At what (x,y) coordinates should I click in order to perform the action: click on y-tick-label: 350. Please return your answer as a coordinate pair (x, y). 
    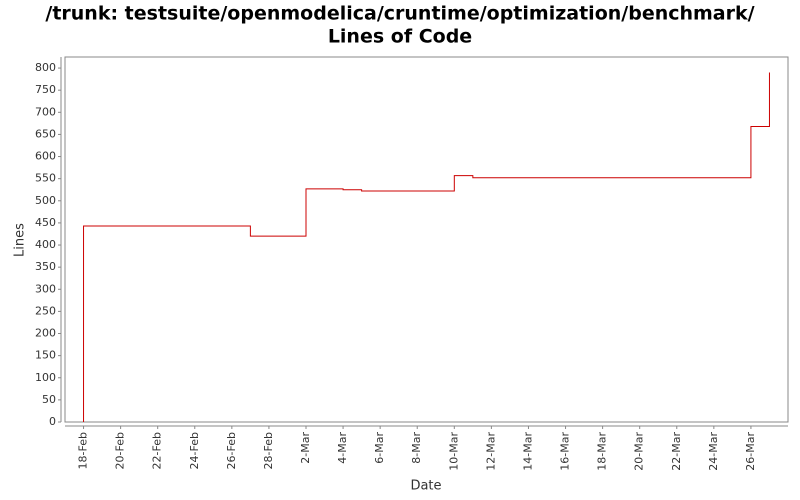
    Looking at the image, I should click on (45, 266).